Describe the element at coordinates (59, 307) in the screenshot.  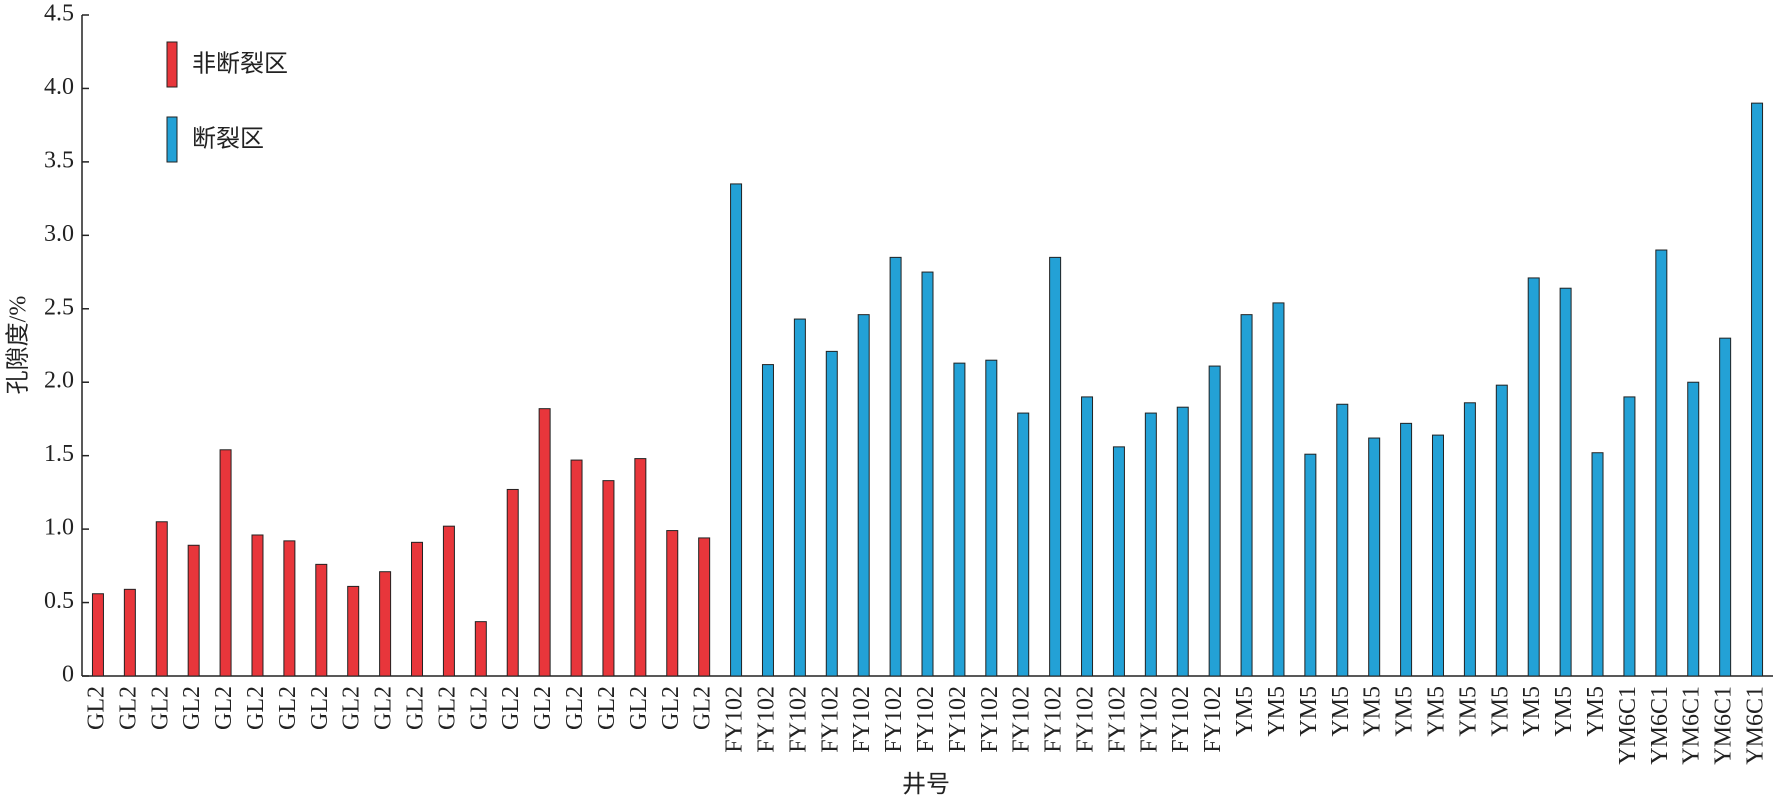
I see `y-tick-label: 2.5` at that location.